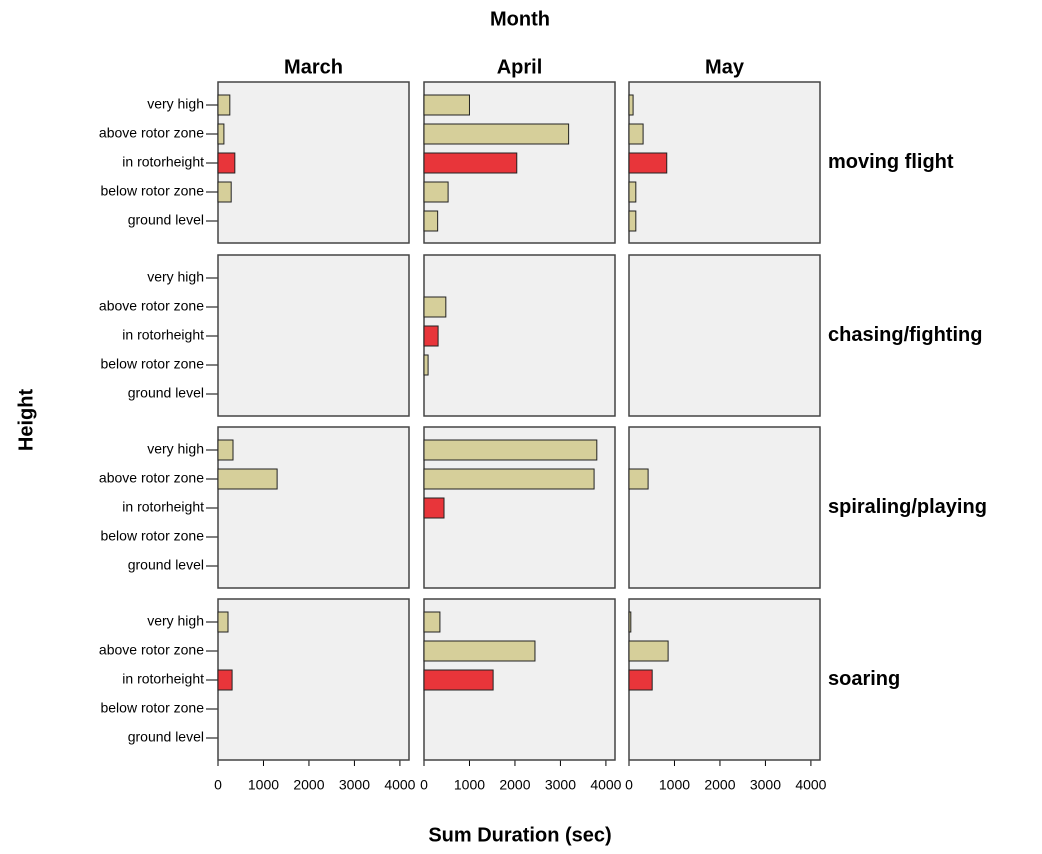 Image resolution: width=1042 pixels, height=854 pixels. I want to click on row-label: moving flight, so click(891, 162).